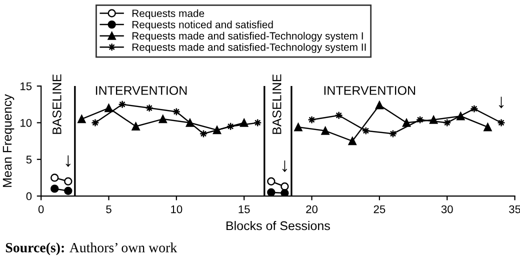  What do you see at coordinates (92, 249) in the screenshot?
I see `source-note: Source(s): Authors’ own work` at bounding box center [92, 249].